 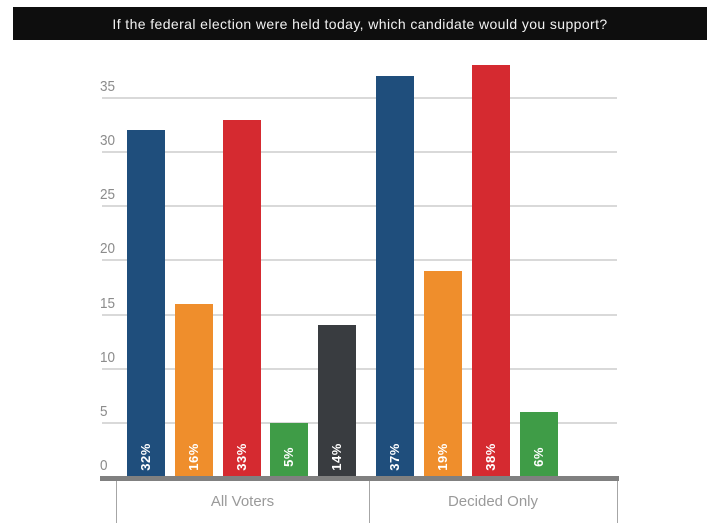 What do you see at coordinates (108, 140) in the screenshot?
I see `y-axis-tick-label: 30` at bounding box center [108, 140].